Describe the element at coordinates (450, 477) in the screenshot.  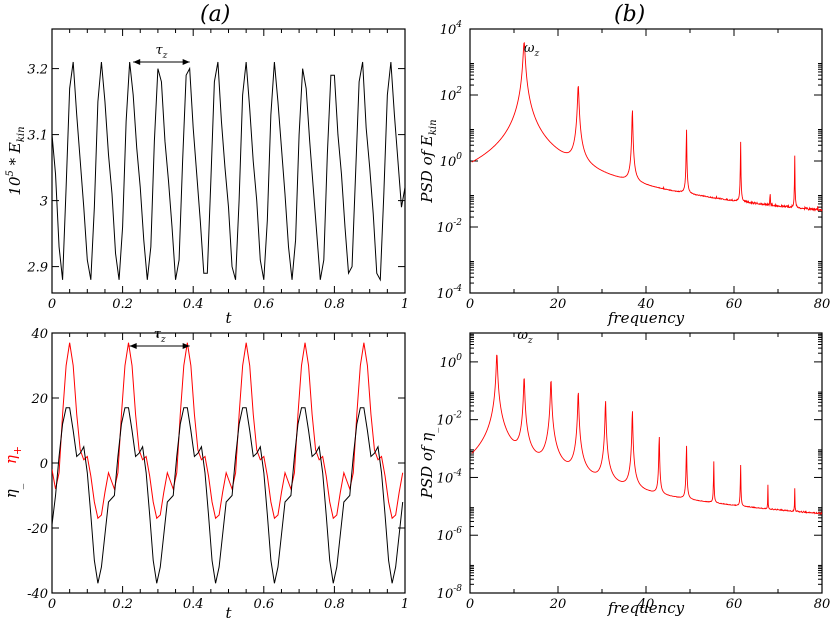
I see `psd-eta-ytick-label: 10⁻⁴` at that location.